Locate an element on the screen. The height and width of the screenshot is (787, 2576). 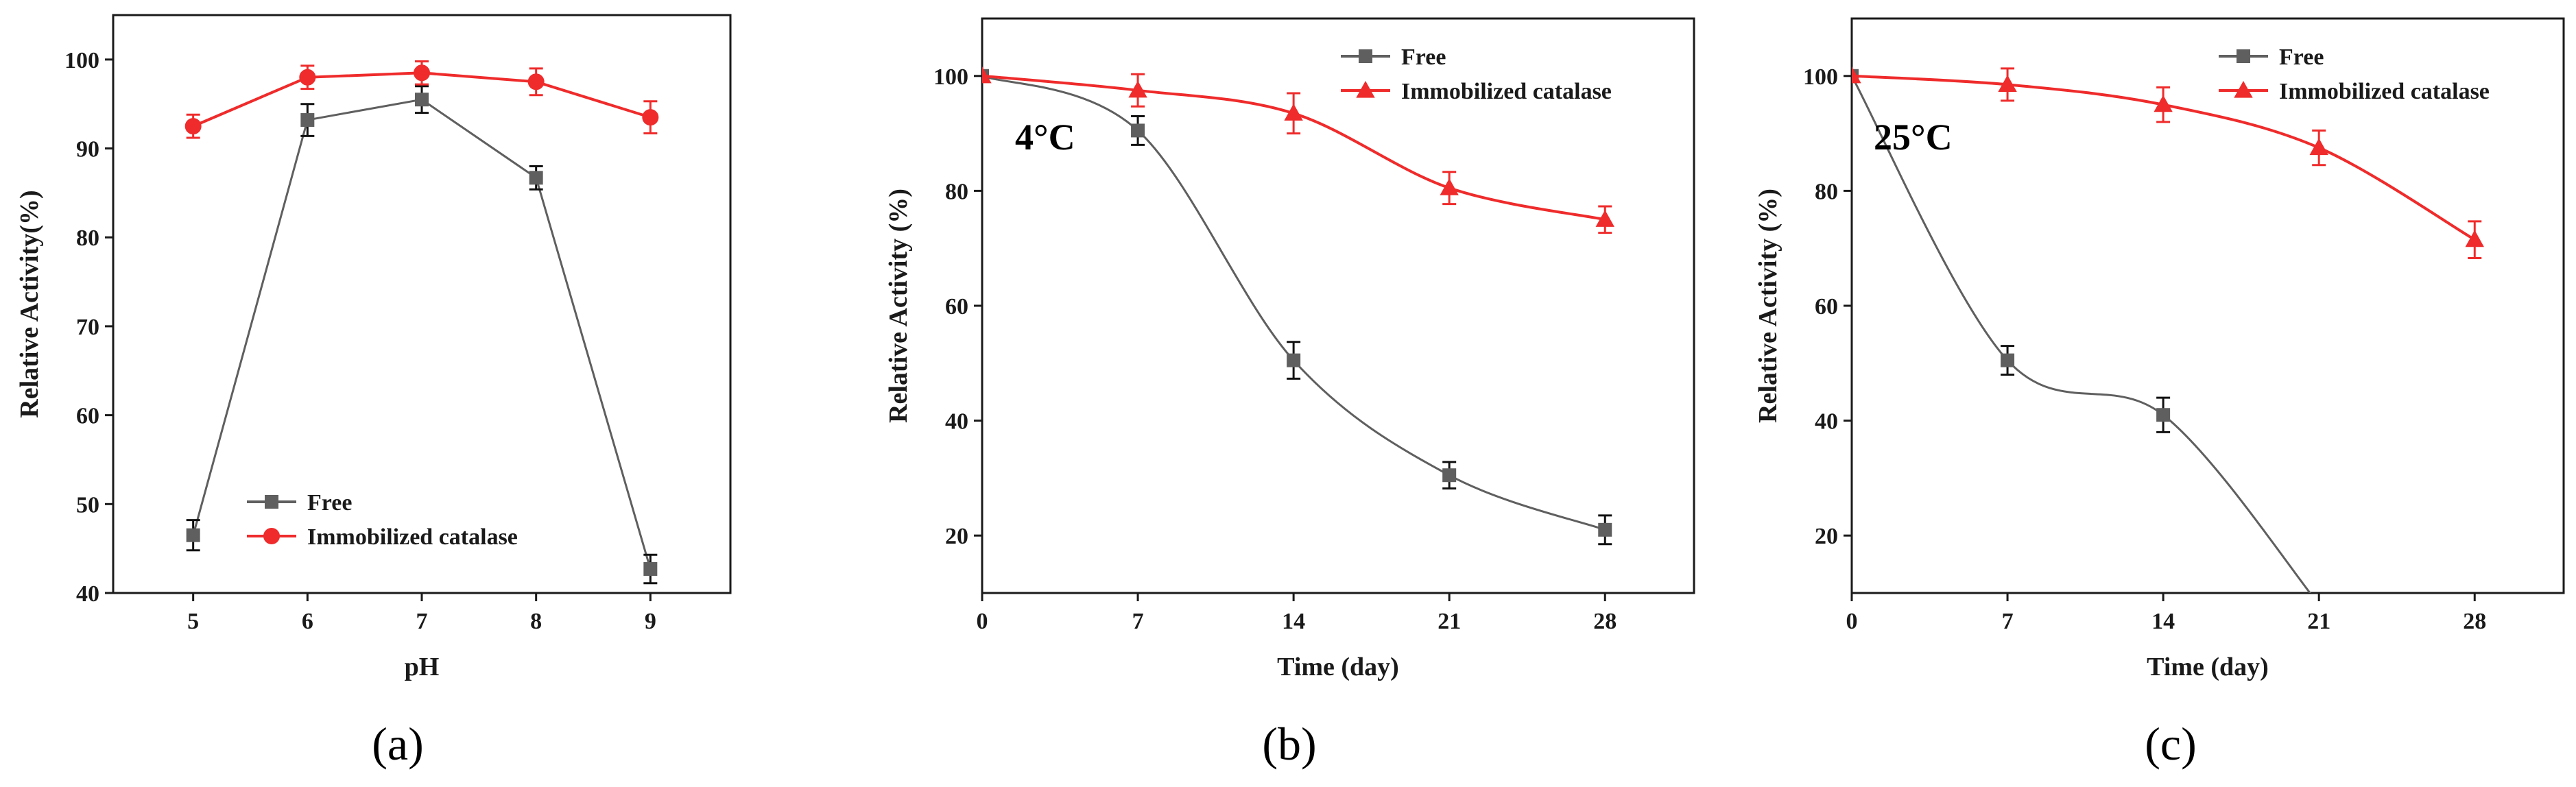
temperature-annotation: 25°C is located at coordinates (1913, 137).